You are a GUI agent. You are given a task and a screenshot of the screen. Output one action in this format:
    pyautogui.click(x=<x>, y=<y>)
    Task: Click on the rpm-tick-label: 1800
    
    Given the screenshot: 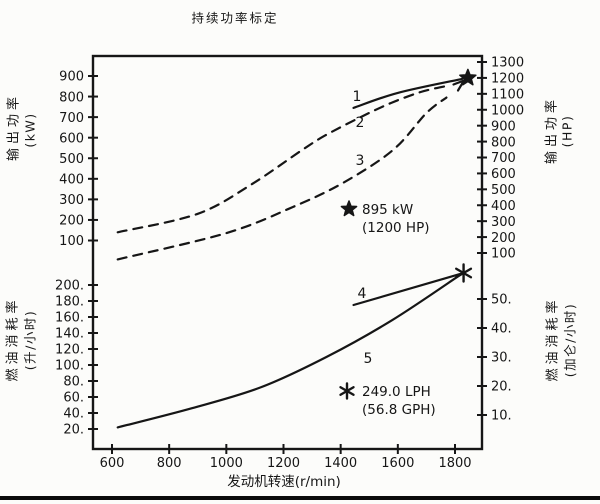 What is the action you would take?
    pyautogui.click(x=454, y=463)
    